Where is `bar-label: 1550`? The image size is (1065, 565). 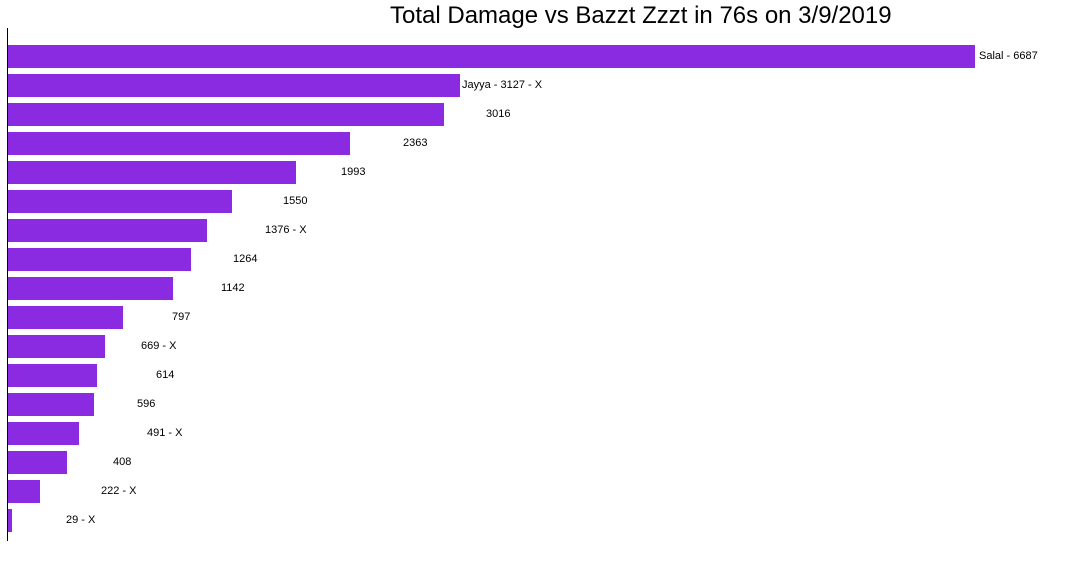 bar-label: 1550 is located at coordinates (295, 201).